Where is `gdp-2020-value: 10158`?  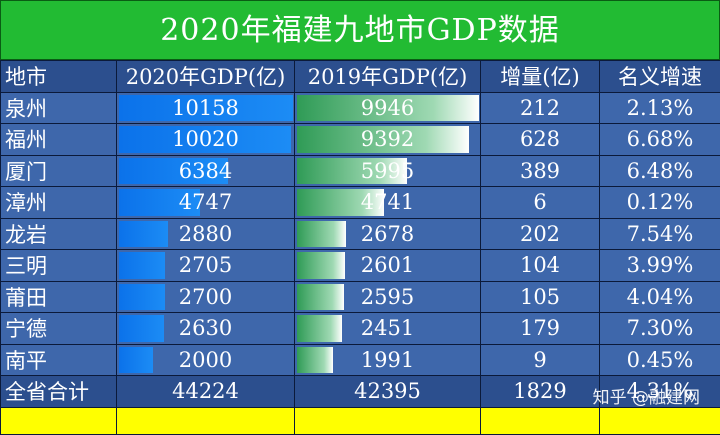
gdp-2020-value: 10158 is located at coordinates (205, 108).